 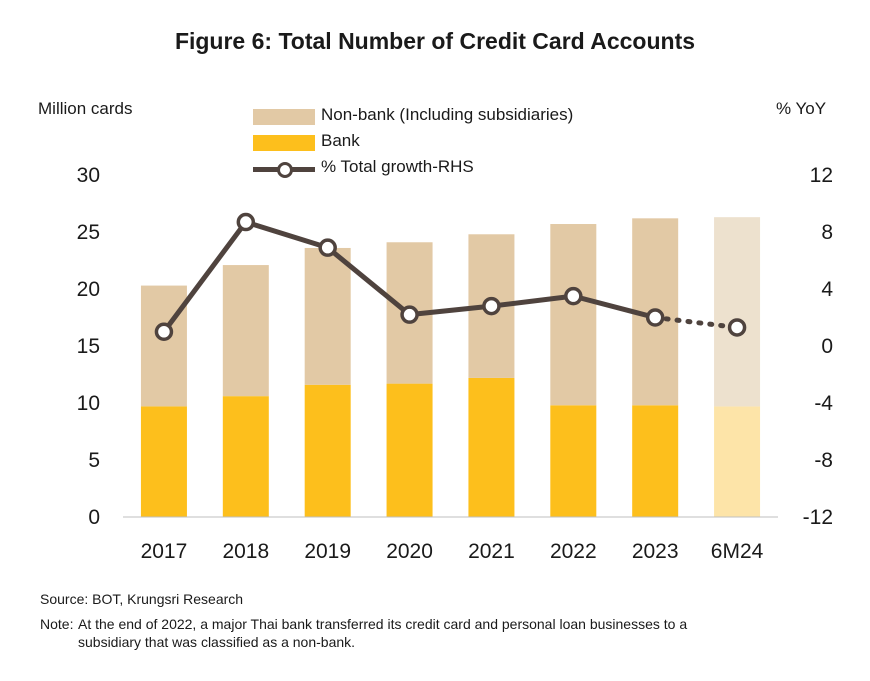 I want to click on y-right-tick-label: -8, so click(x=823, y=460).